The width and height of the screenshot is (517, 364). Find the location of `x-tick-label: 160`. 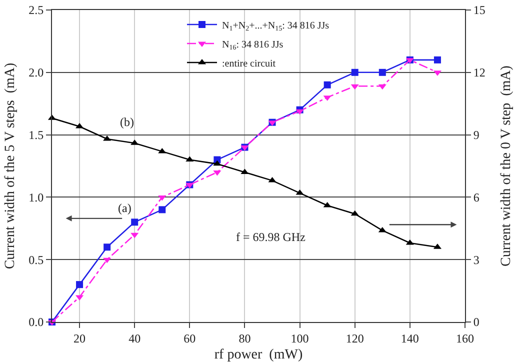

x-tick-label: 160 is located at coordinates (465, 338).